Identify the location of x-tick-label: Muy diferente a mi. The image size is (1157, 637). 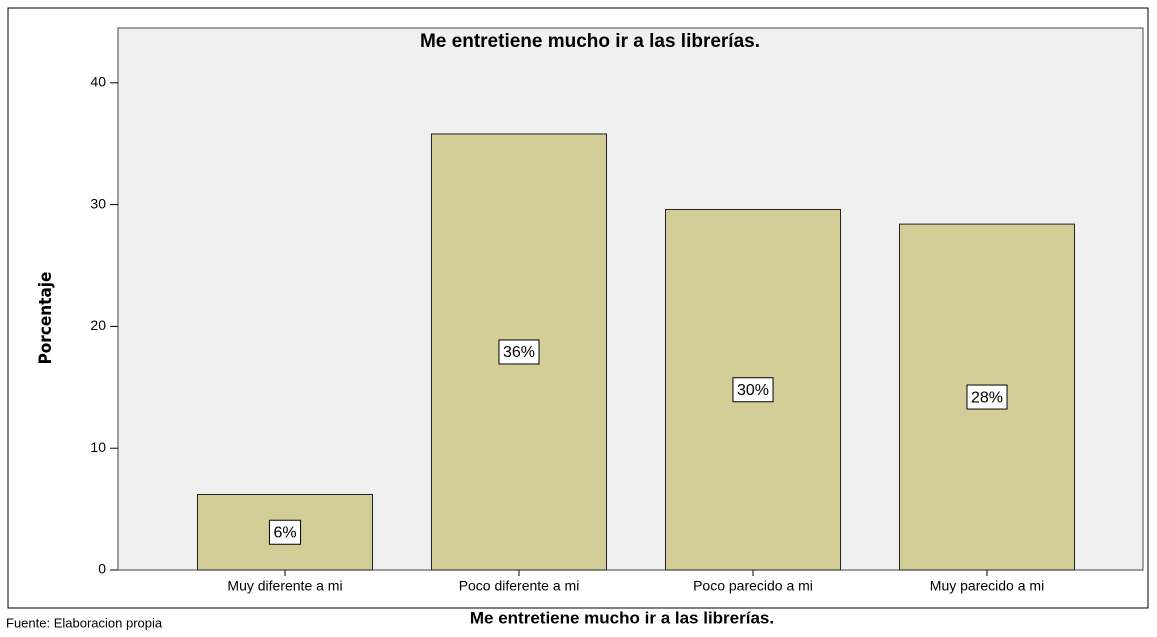
(284, 586).